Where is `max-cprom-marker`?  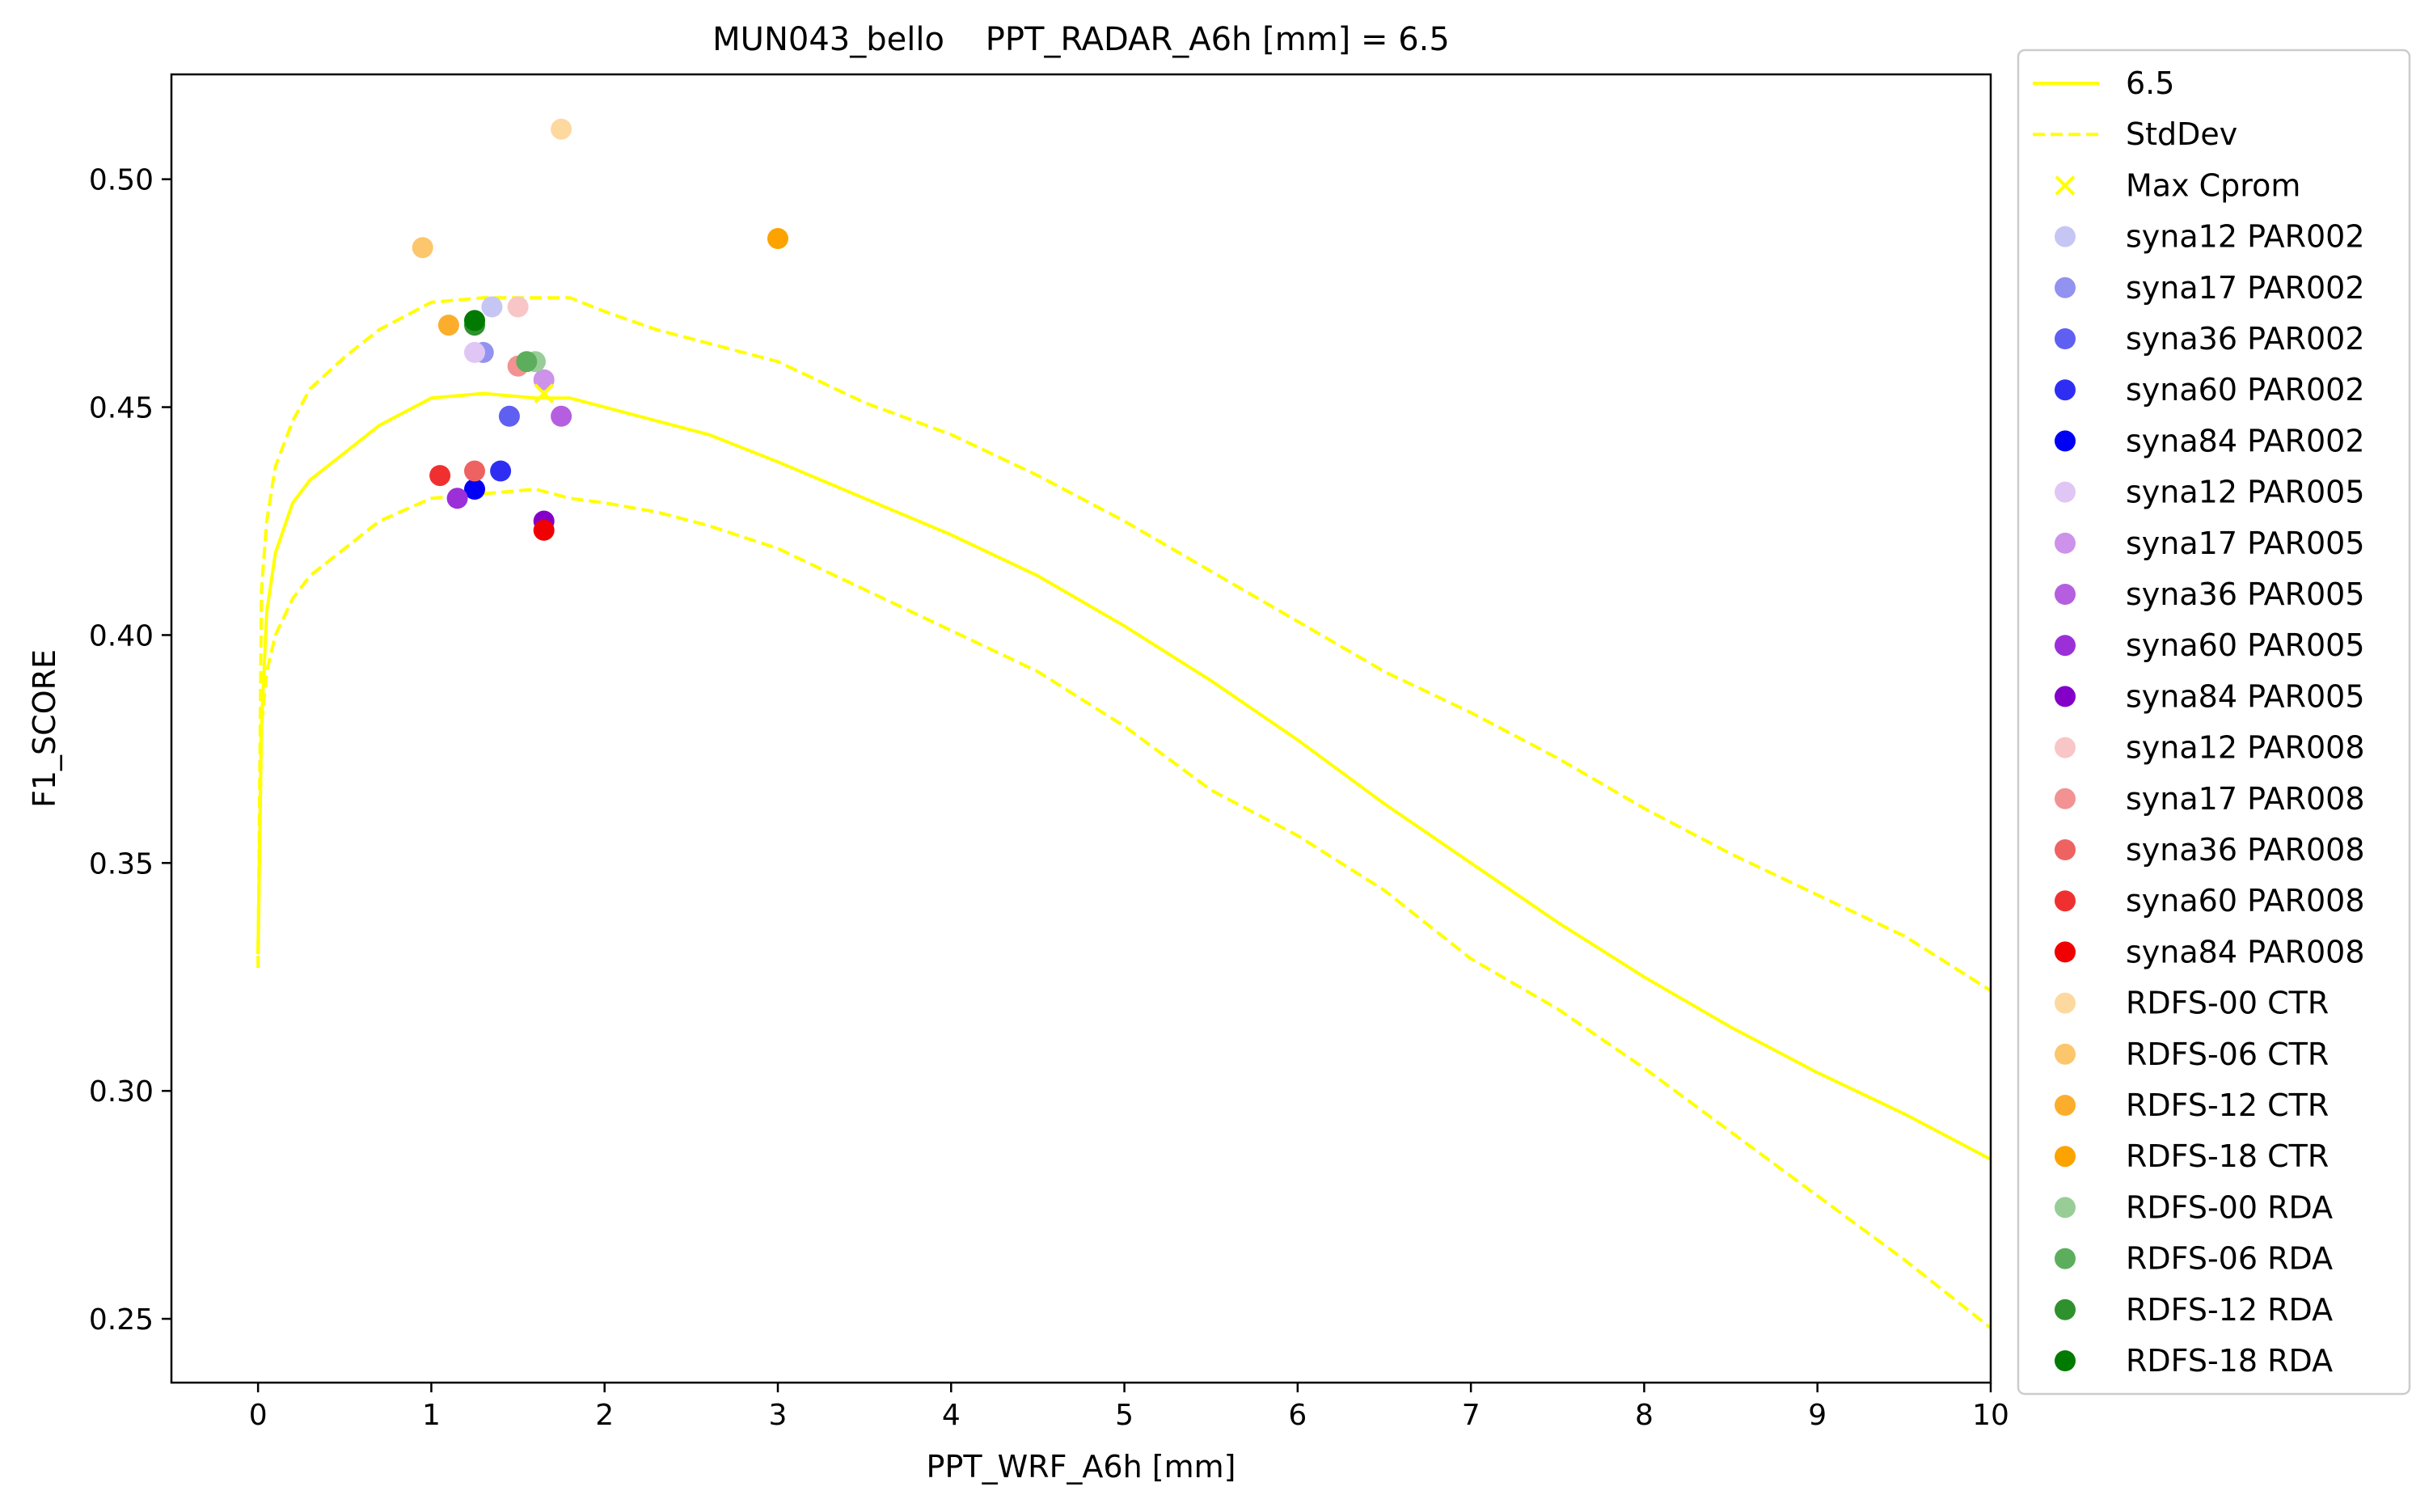 max-cprom-marker is located at coordinates (544, 393).